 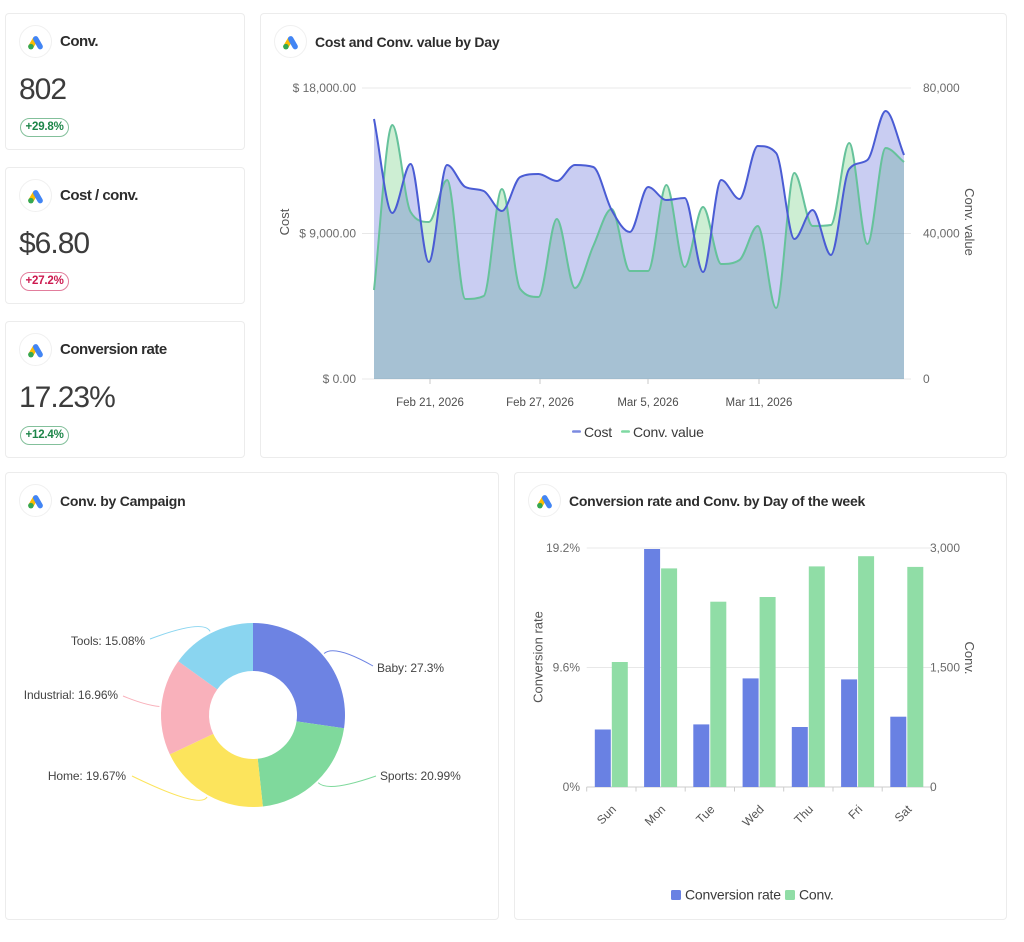 What do you see at coordinates (563, 548) in the screenshot?
I see `svg-text: 19.2%` at bounding box center [563, 548].